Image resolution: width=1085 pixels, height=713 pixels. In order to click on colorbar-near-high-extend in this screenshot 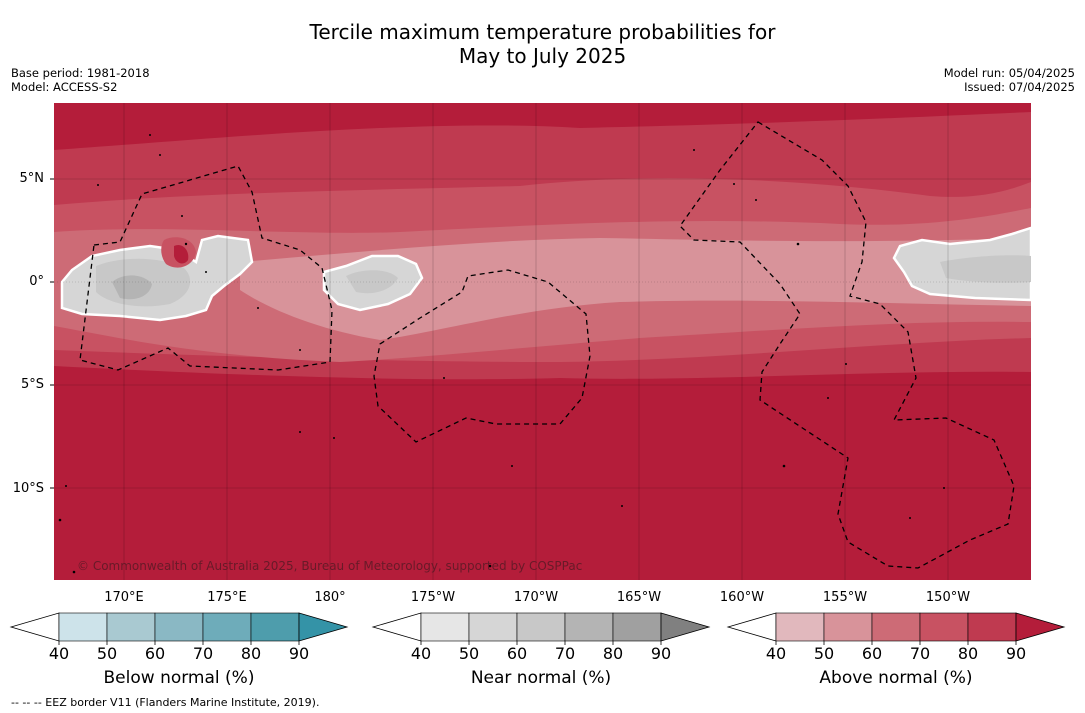, I will do `click(685, 627)`.